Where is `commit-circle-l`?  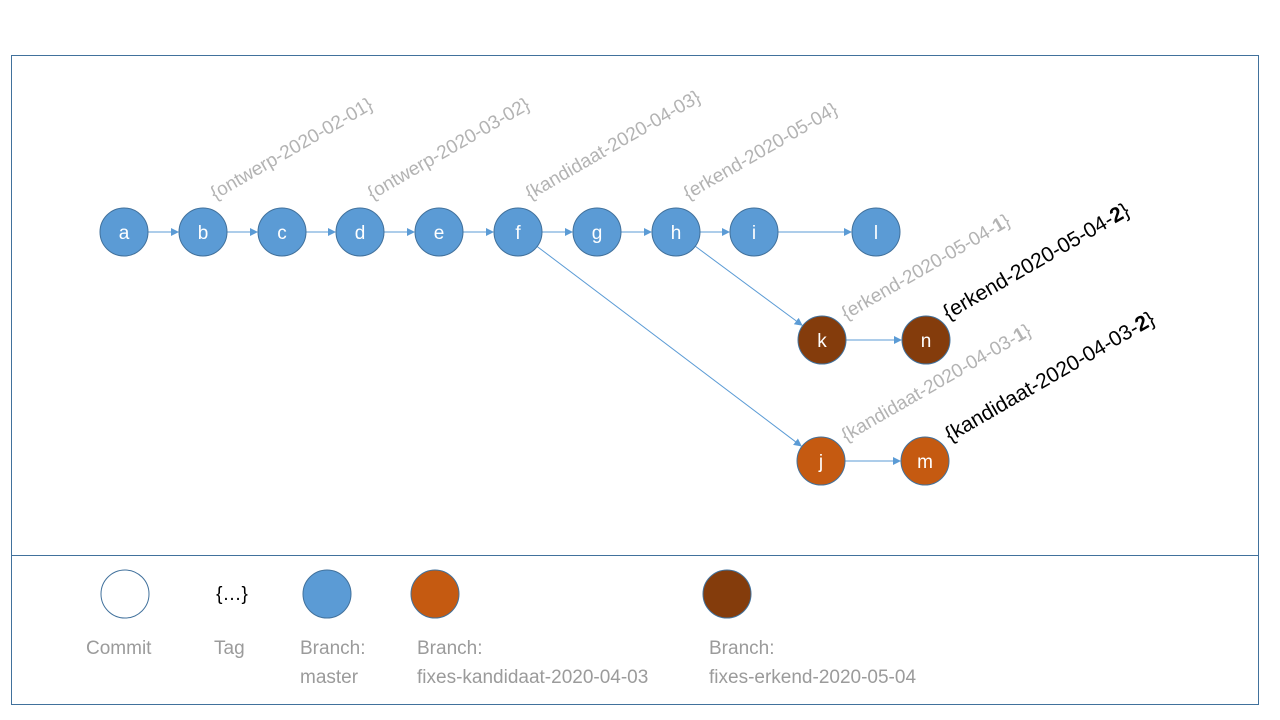
commit-circle-l is located at coordinates (876, 232).